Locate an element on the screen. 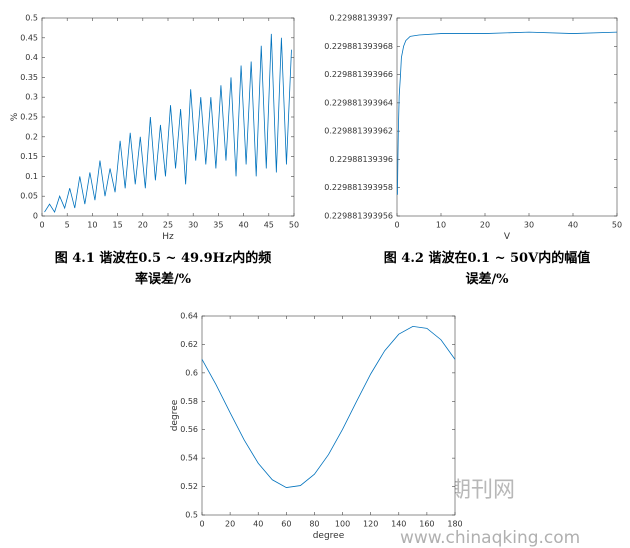 This screenshot has height=548, width=630. y-tick-label: 0.3 is located at coordinates (31, 97).